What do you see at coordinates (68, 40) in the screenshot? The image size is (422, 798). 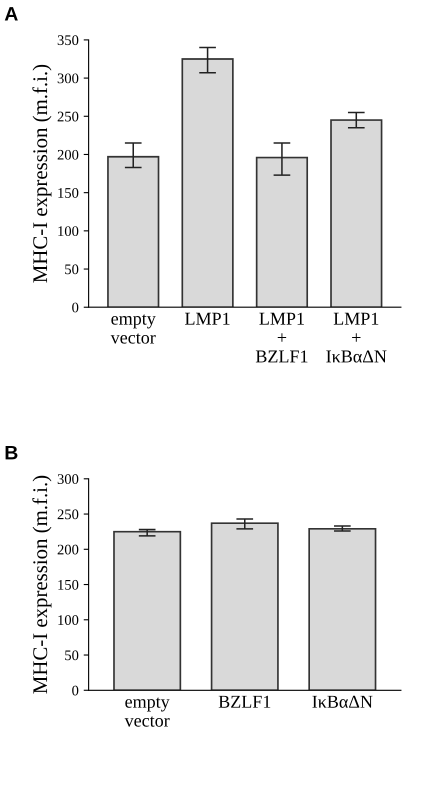 I see `y-tick-label: 350` at bounding box center [68, 40].